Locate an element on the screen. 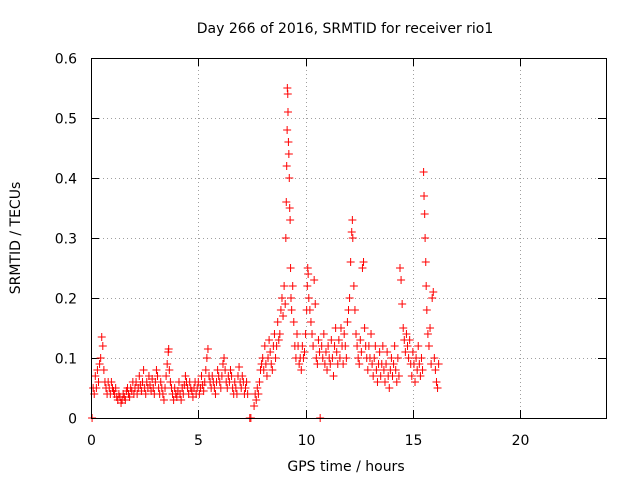  x-tick-label: 10 is located at coordinates (307, 441).